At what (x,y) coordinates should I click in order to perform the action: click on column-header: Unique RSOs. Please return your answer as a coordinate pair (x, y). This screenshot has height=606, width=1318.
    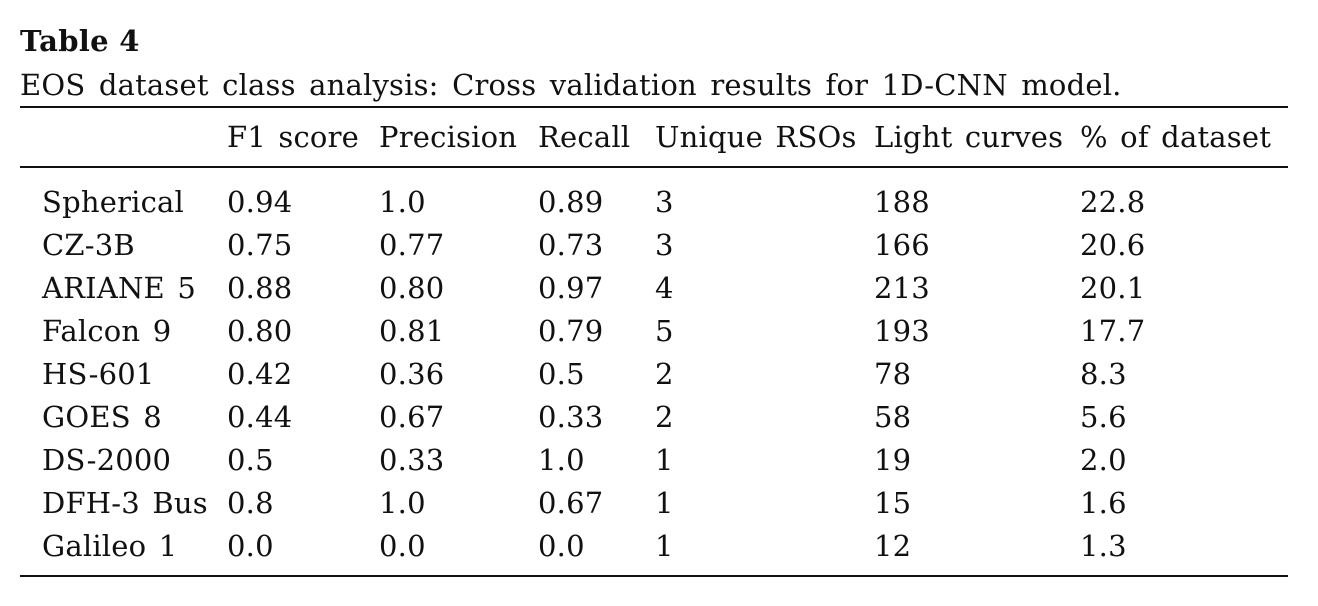
    Looking at the image, I should click on (756, 137).